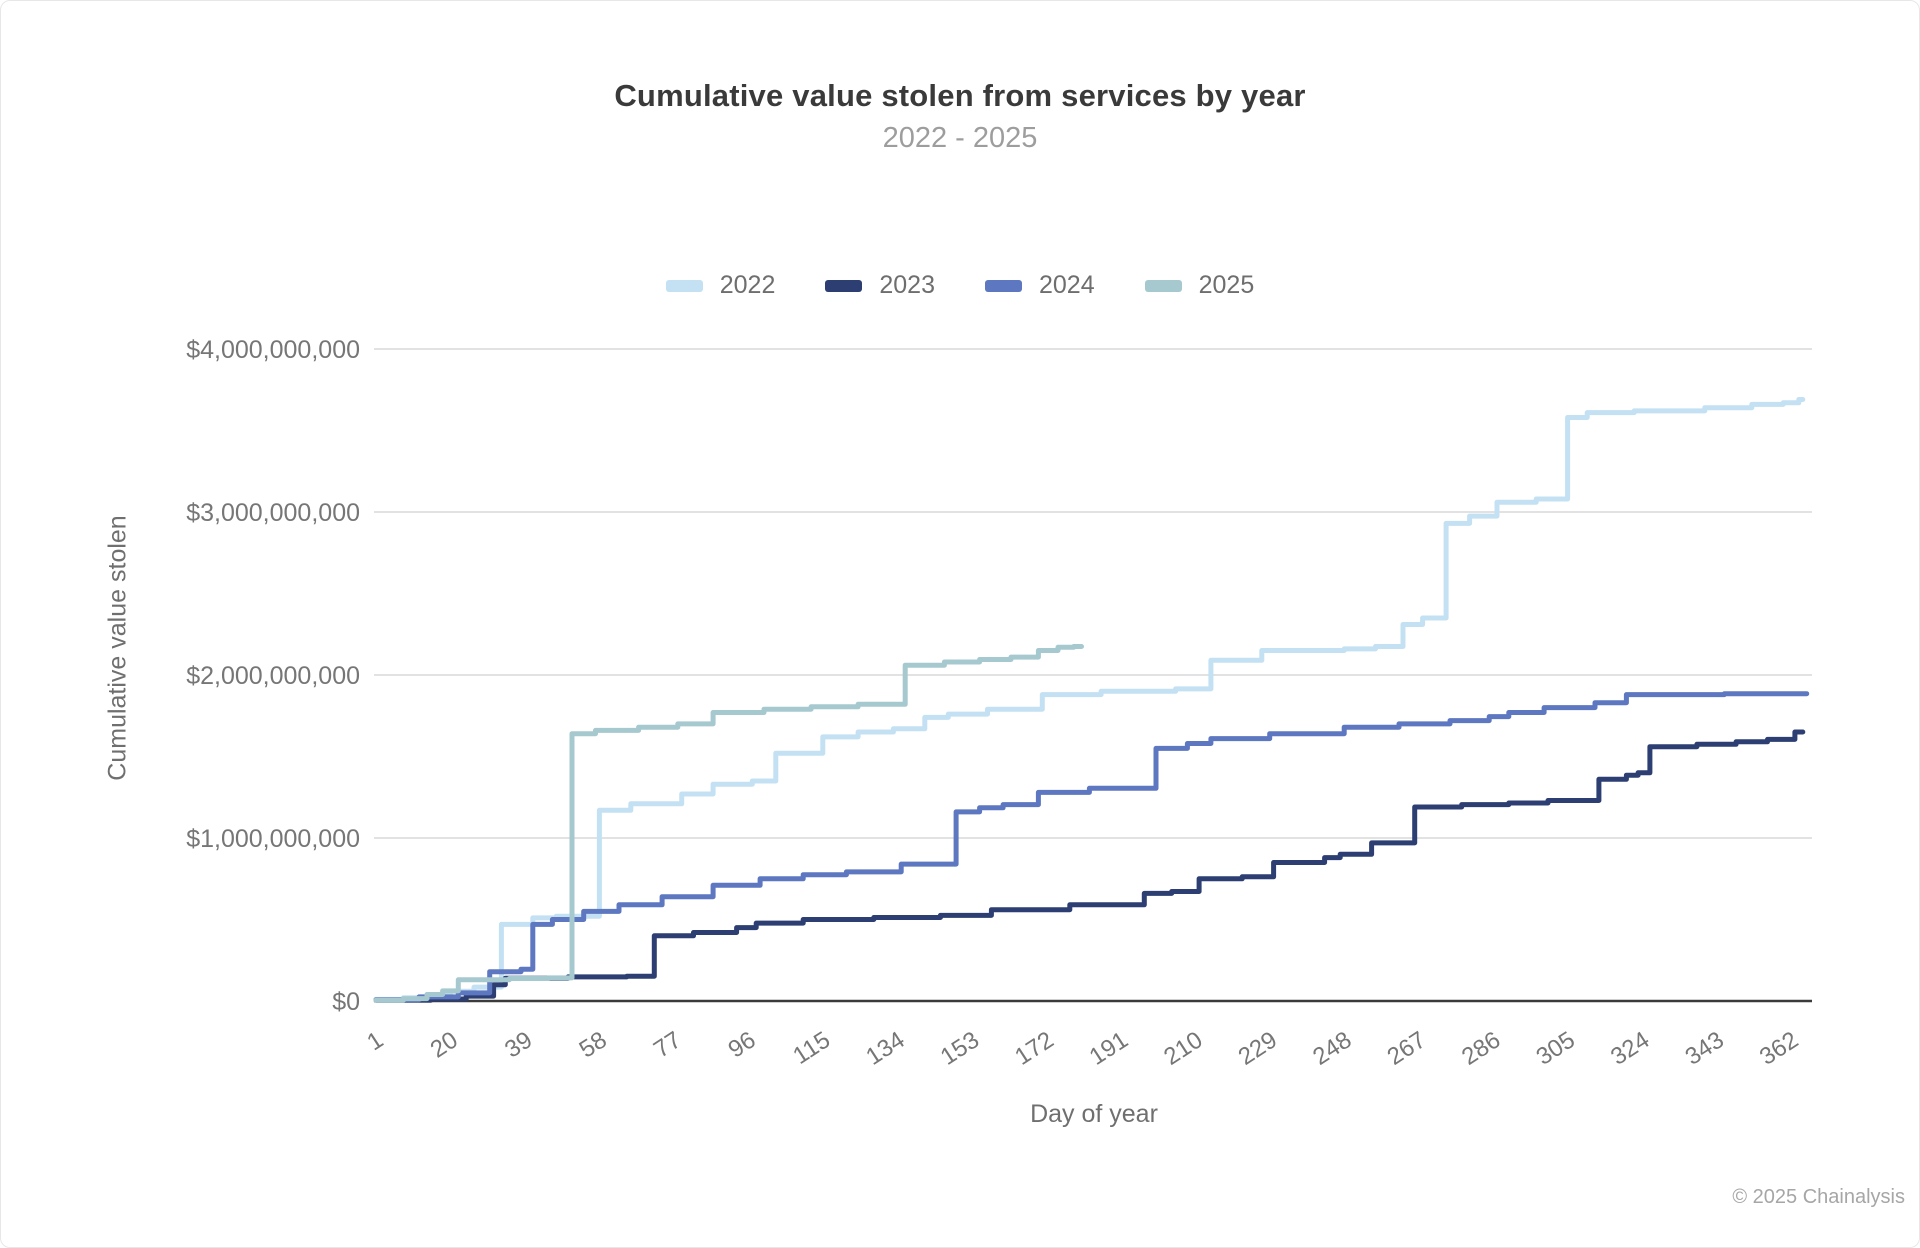 The height and width of the screenshot is (1248, 1920). Describe the element at coordinates (1003, 285) in the screenshot. I see `legend-swatch-2024` at that location.